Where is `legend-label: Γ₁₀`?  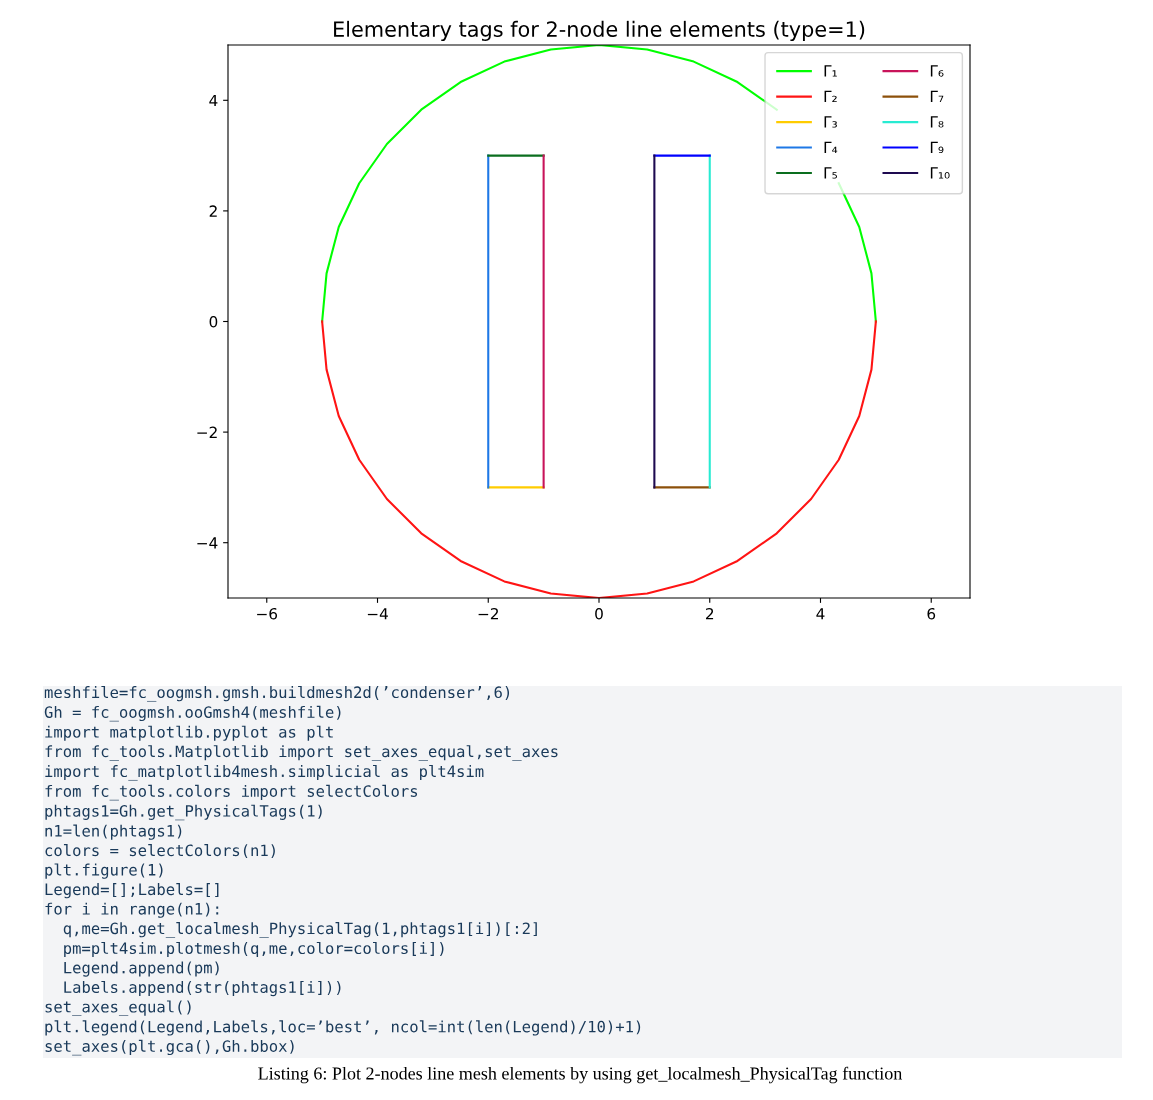
legend-label: Γ₁₀ is located at coordinates (940, 173).